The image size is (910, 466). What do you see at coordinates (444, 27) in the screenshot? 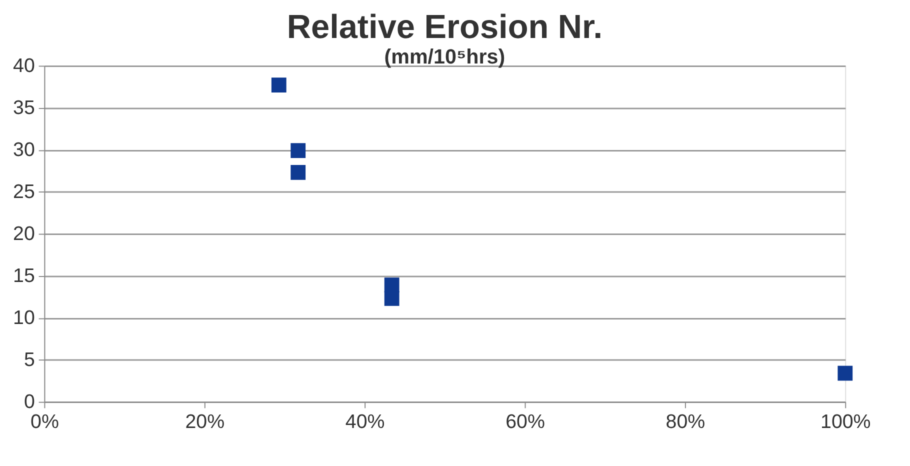
I see `chart-title: Relative Erosion Nr.` at bounding box center [444, 27].